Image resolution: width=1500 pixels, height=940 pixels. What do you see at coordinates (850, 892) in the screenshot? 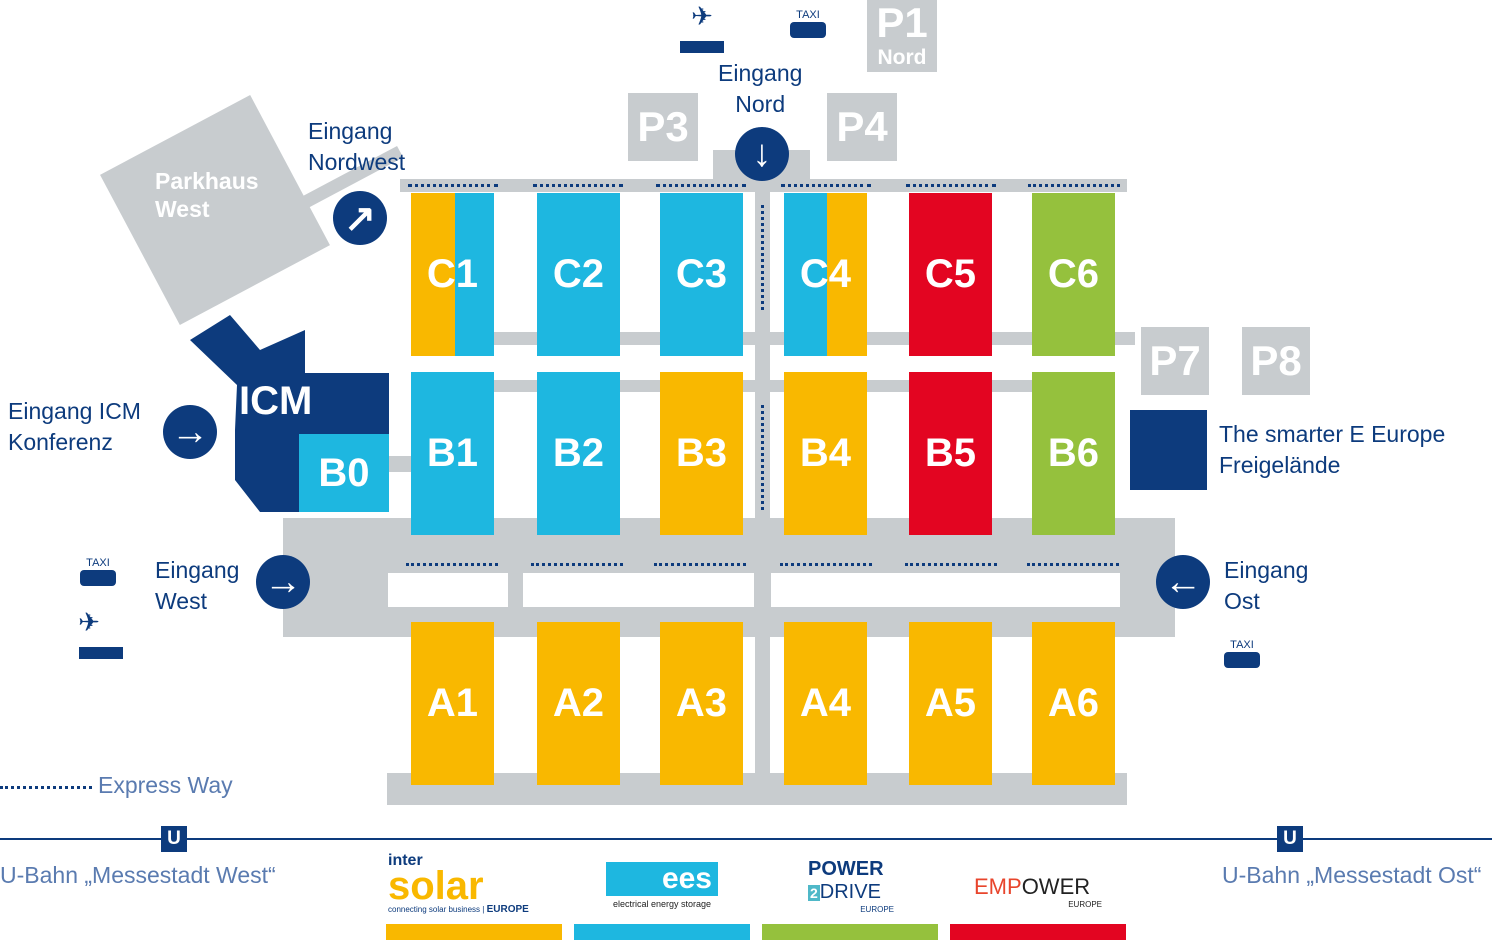
I see `power2drive-main: DRIVE` at bounding box center [850, 892].